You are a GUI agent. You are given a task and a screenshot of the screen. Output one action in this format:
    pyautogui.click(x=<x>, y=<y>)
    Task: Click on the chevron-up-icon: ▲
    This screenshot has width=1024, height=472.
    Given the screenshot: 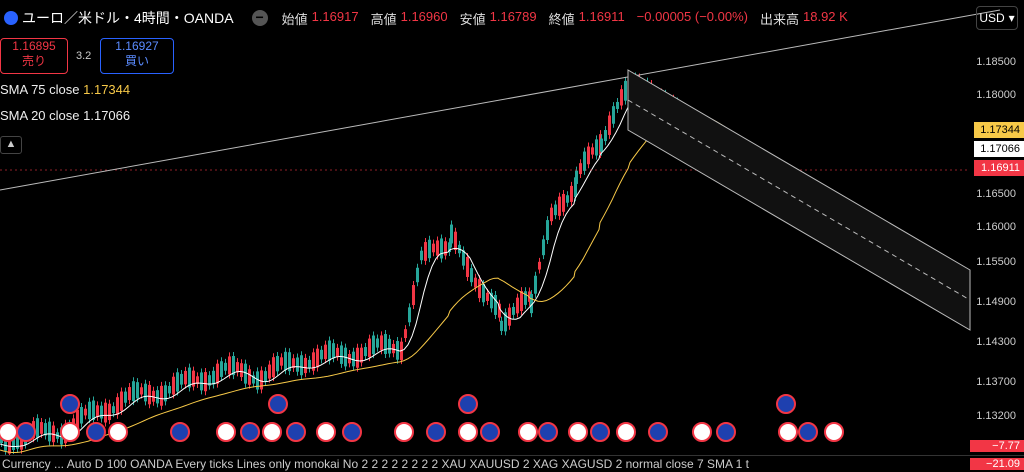 What is the action you would take?
    pyautogui.click(x=11, y=145)
    